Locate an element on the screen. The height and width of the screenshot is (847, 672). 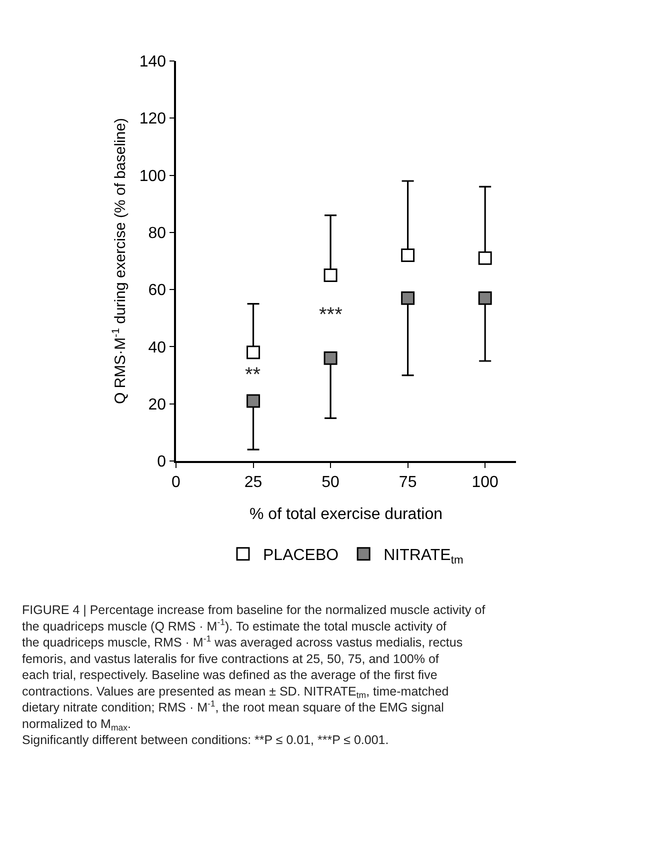
annotation: *** is located at coordinates (331, 315).